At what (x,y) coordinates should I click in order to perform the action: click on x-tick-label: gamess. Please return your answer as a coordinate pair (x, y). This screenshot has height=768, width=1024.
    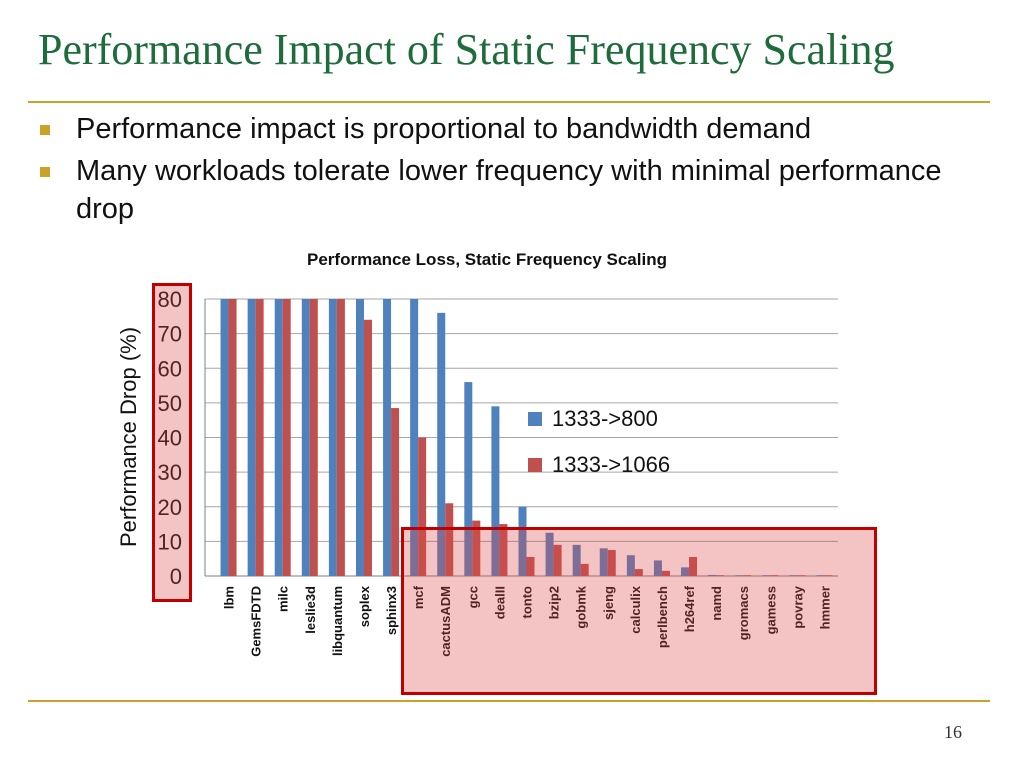
    Looking at the image, I should click on (770, 610).